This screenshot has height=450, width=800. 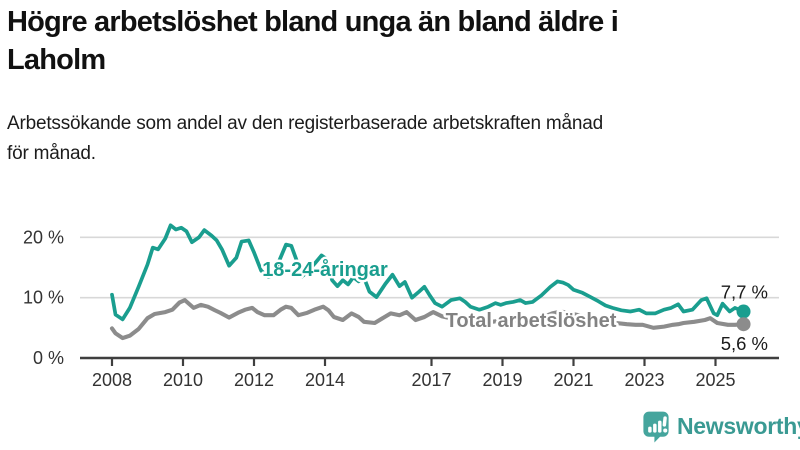 I want to click on x-tick-label: 2012, so click(x=254, y=380).